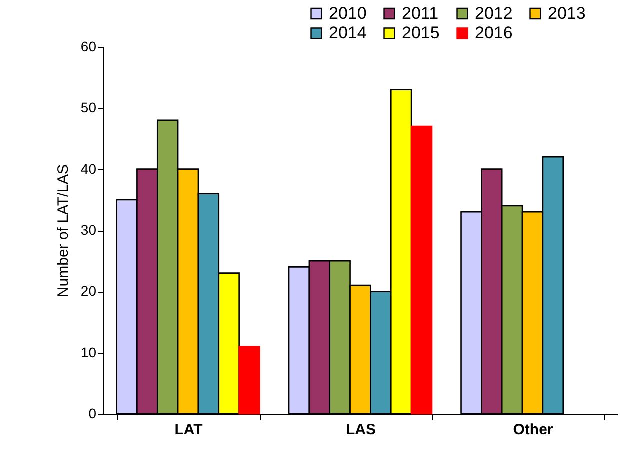 The image size is (633, 450). I want to click on legend-label: 2013, so click(567, 13).